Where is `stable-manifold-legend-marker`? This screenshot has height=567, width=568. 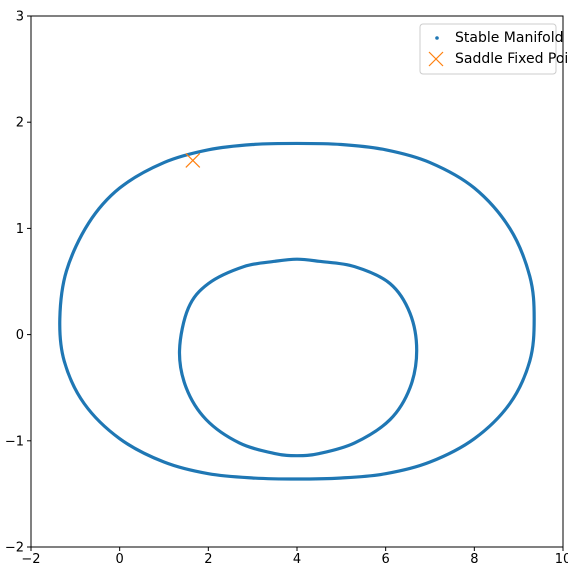 stable-manifold-legend-marker is located at coordinates (437, 38).